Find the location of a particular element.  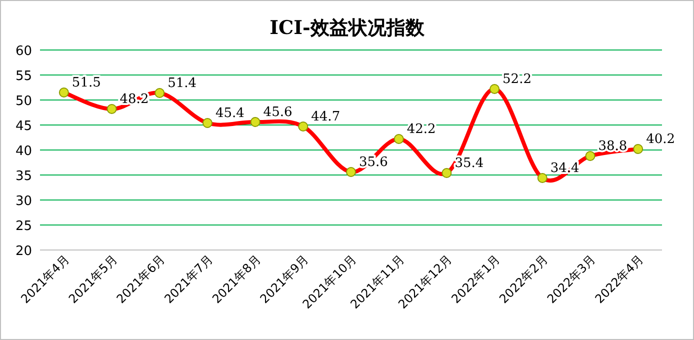

y-tick-label: 50 is located at coordinates (23, 101).